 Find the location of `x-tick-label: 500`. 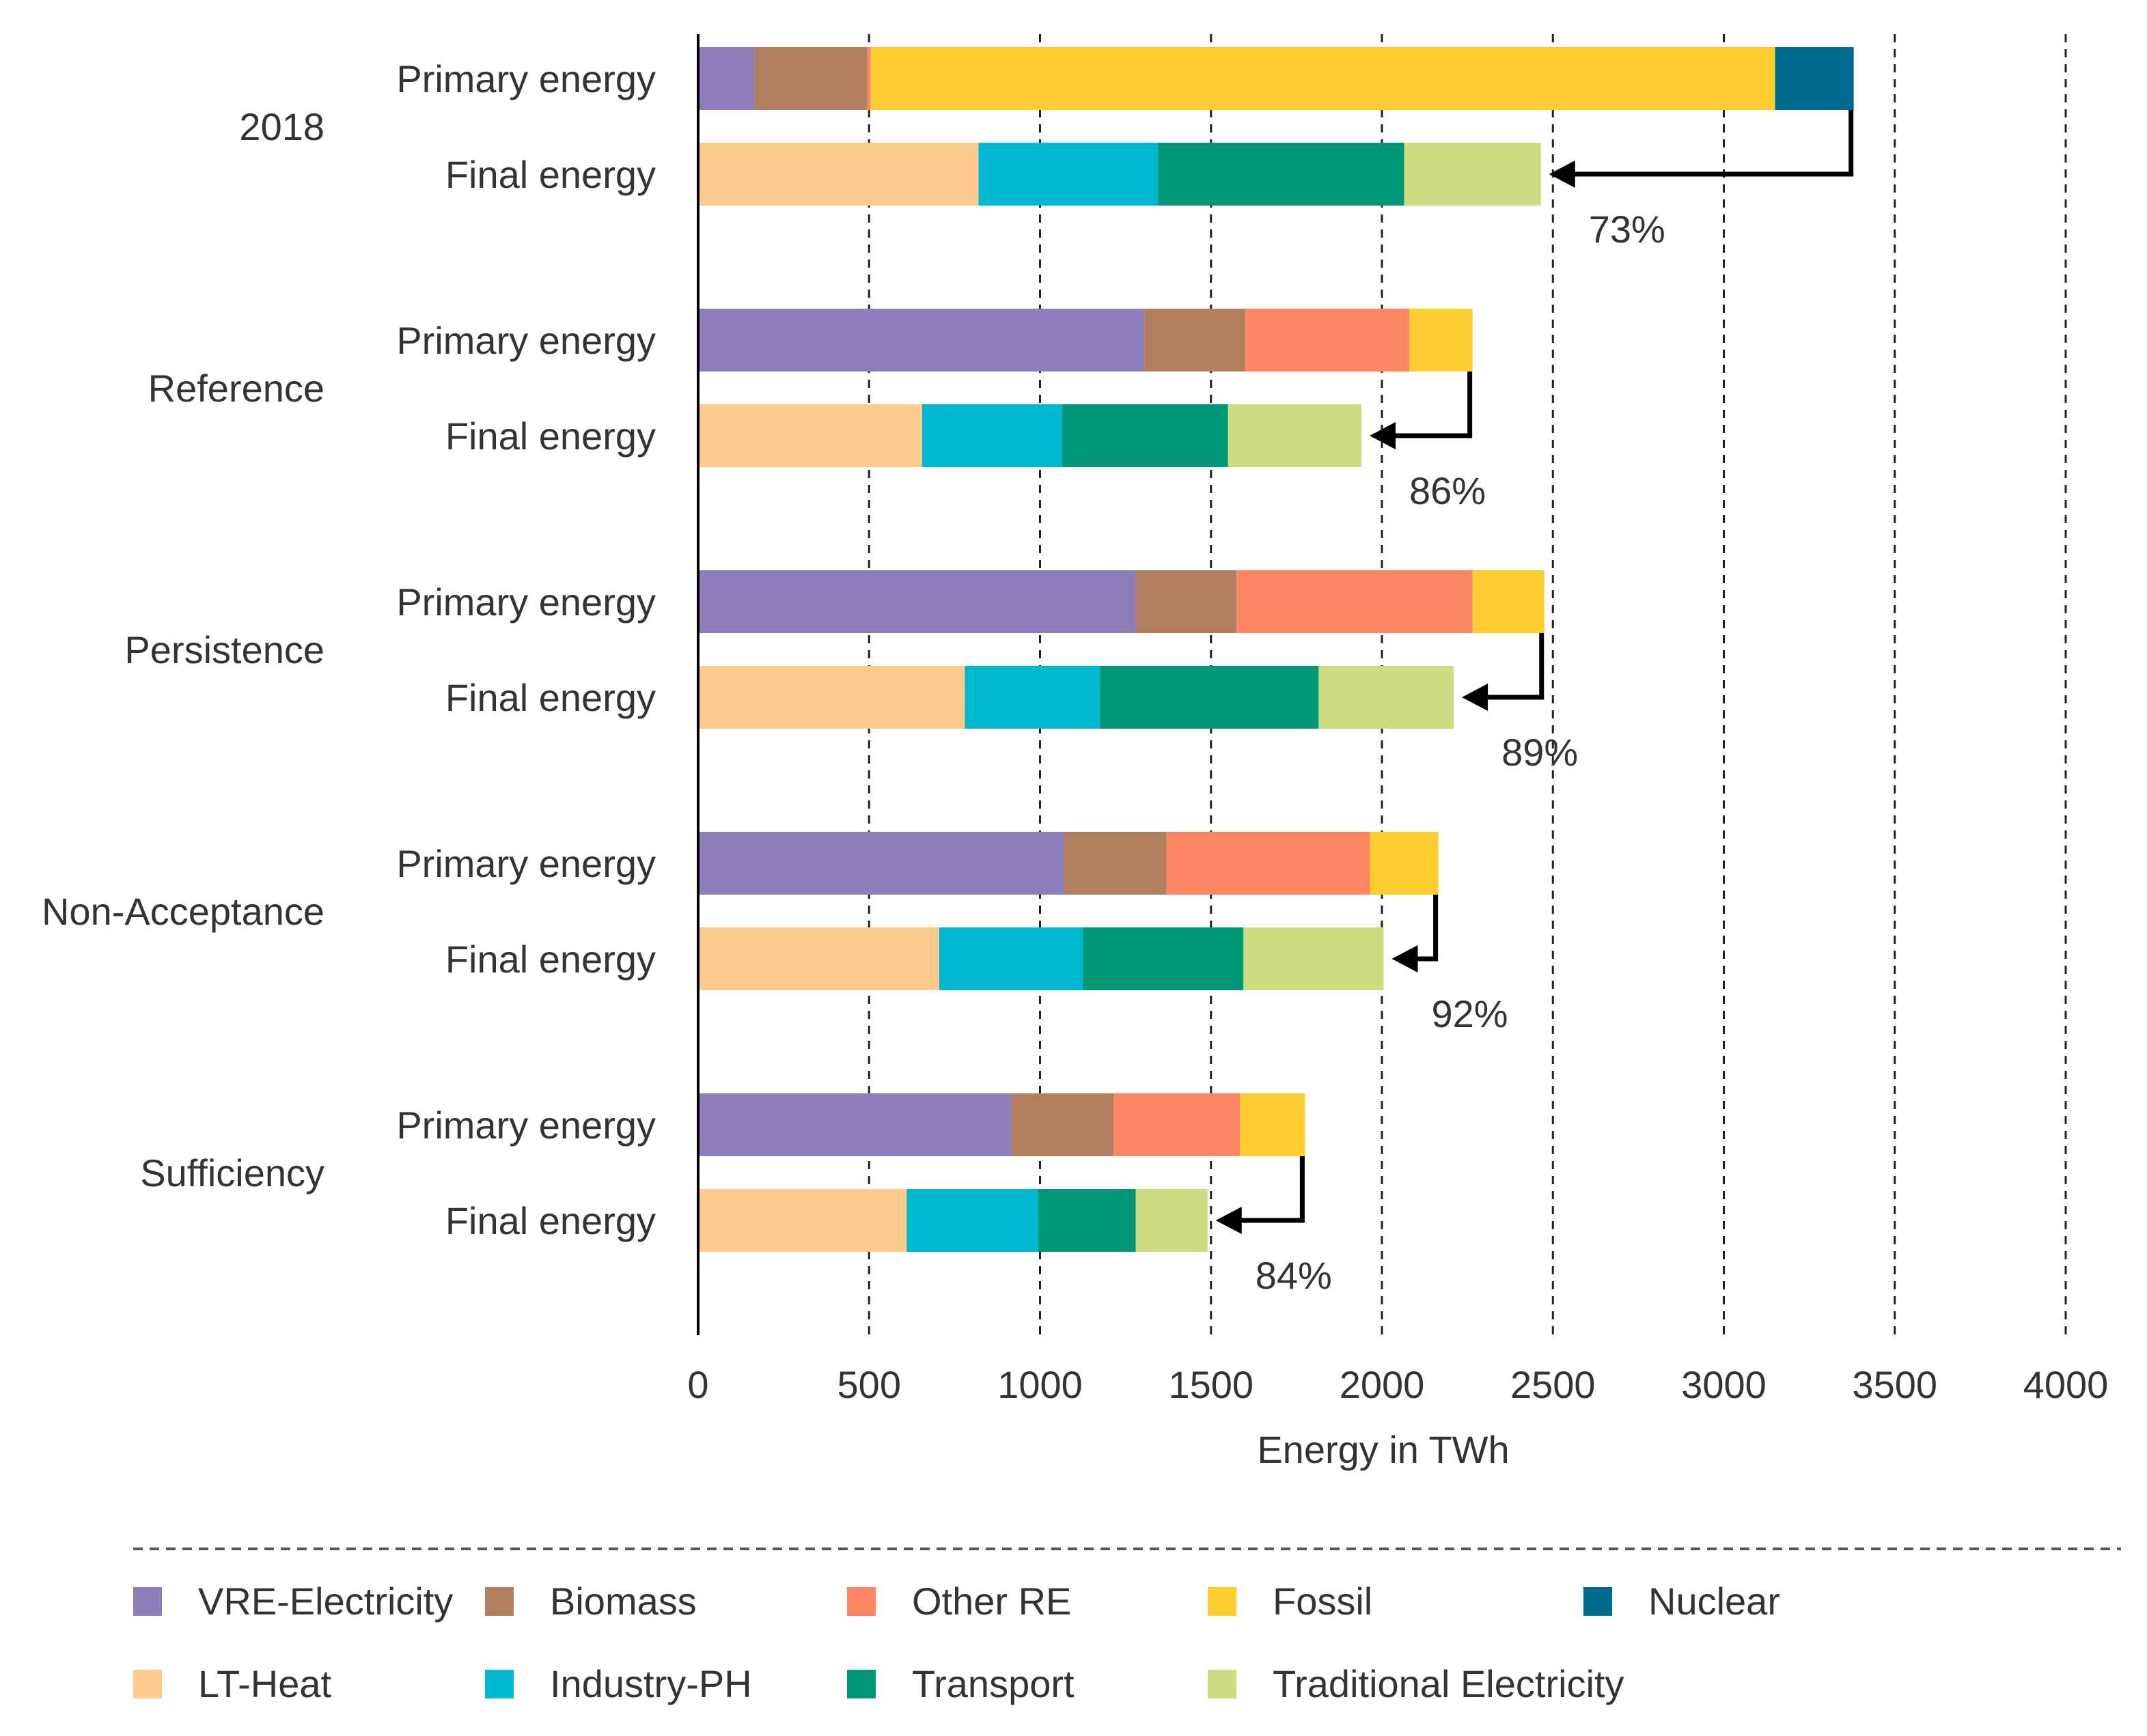

x-tick-label: 500 is located at coordinates (869, 1384).